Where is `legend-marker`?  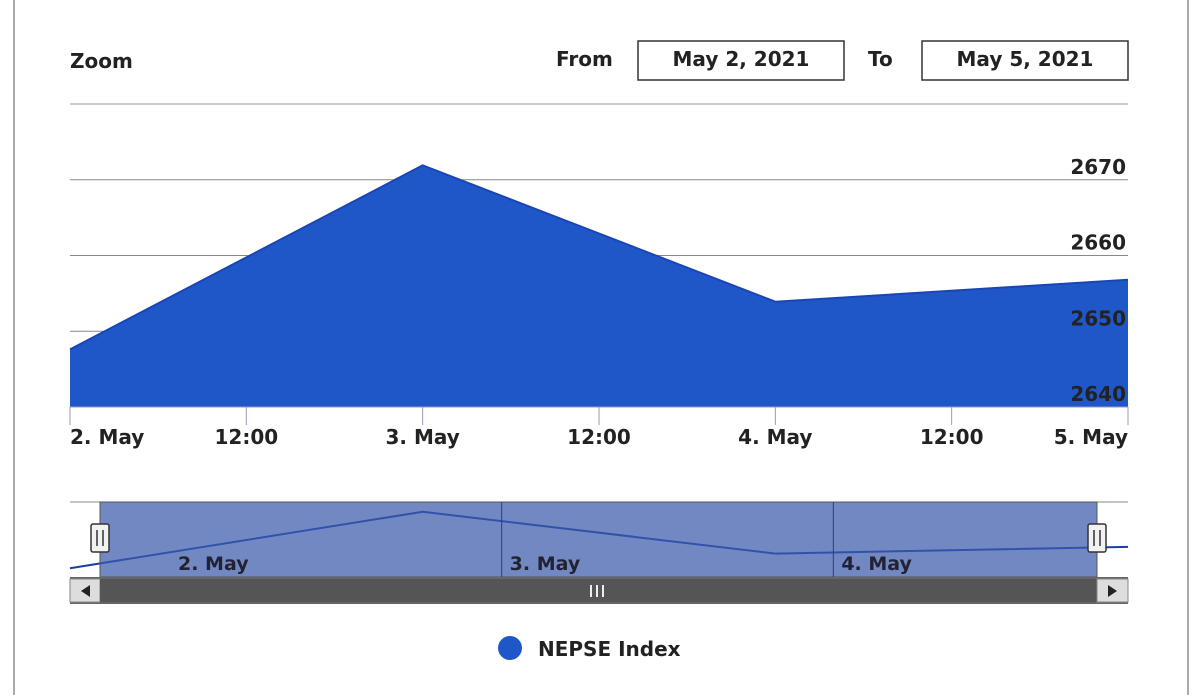
legend-marker is located at coordinates (510, 648).